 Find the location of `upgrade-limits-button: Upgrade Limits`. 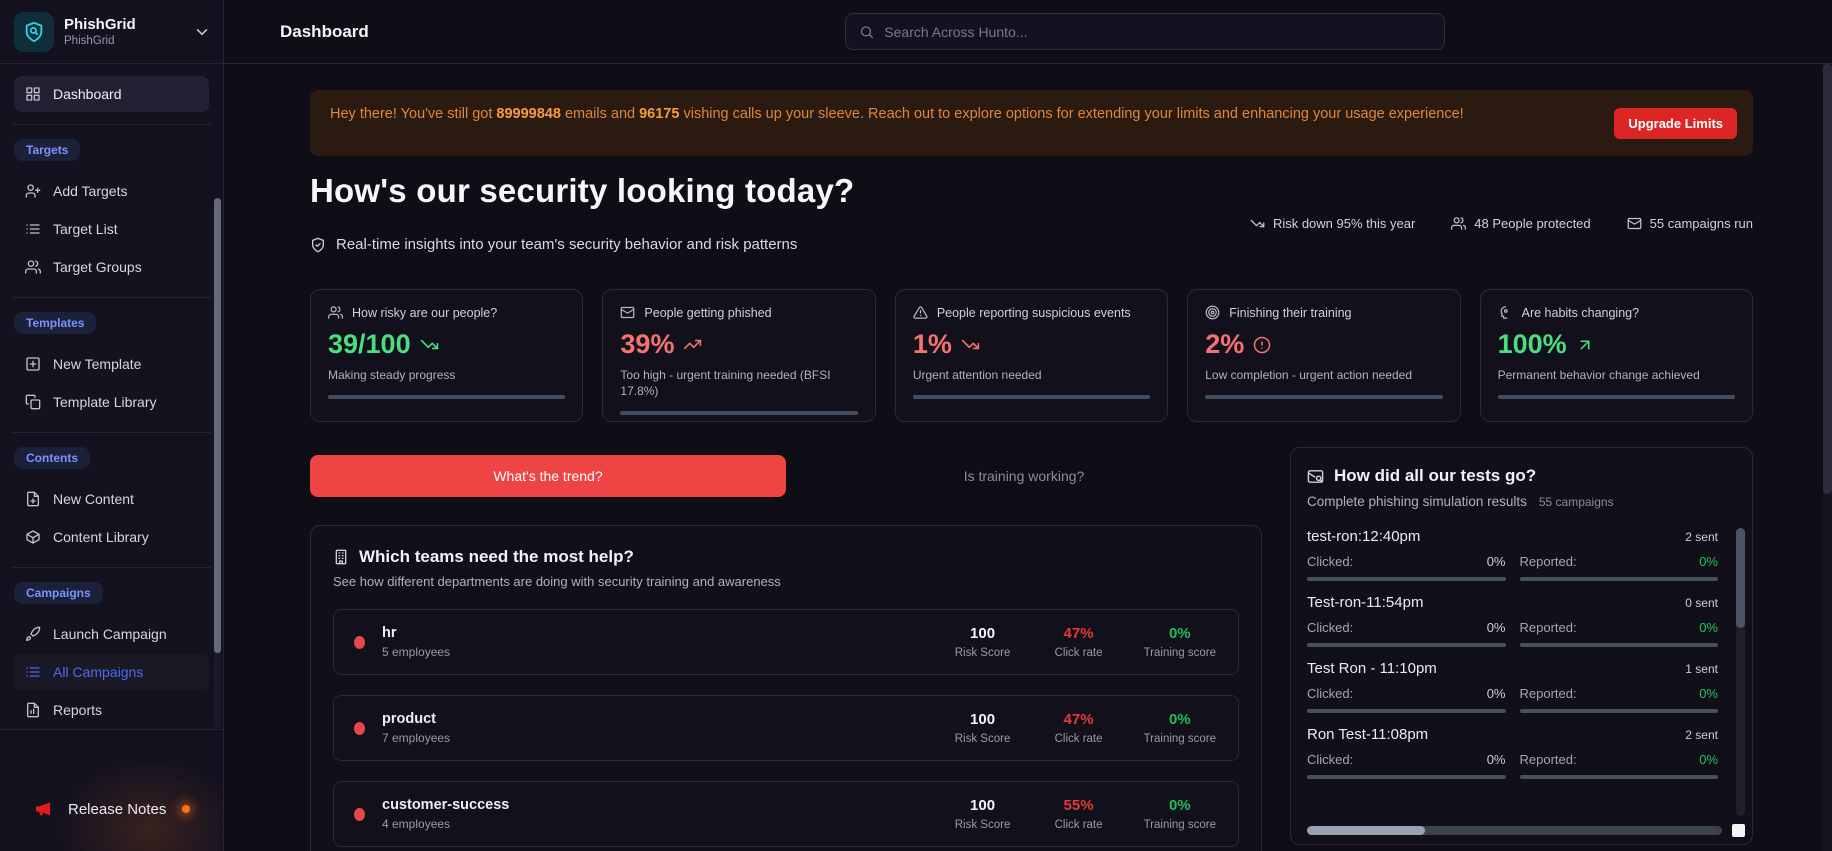

upgrade-limits-button: Upgrade Limits is located at coordinates (1675, 123).